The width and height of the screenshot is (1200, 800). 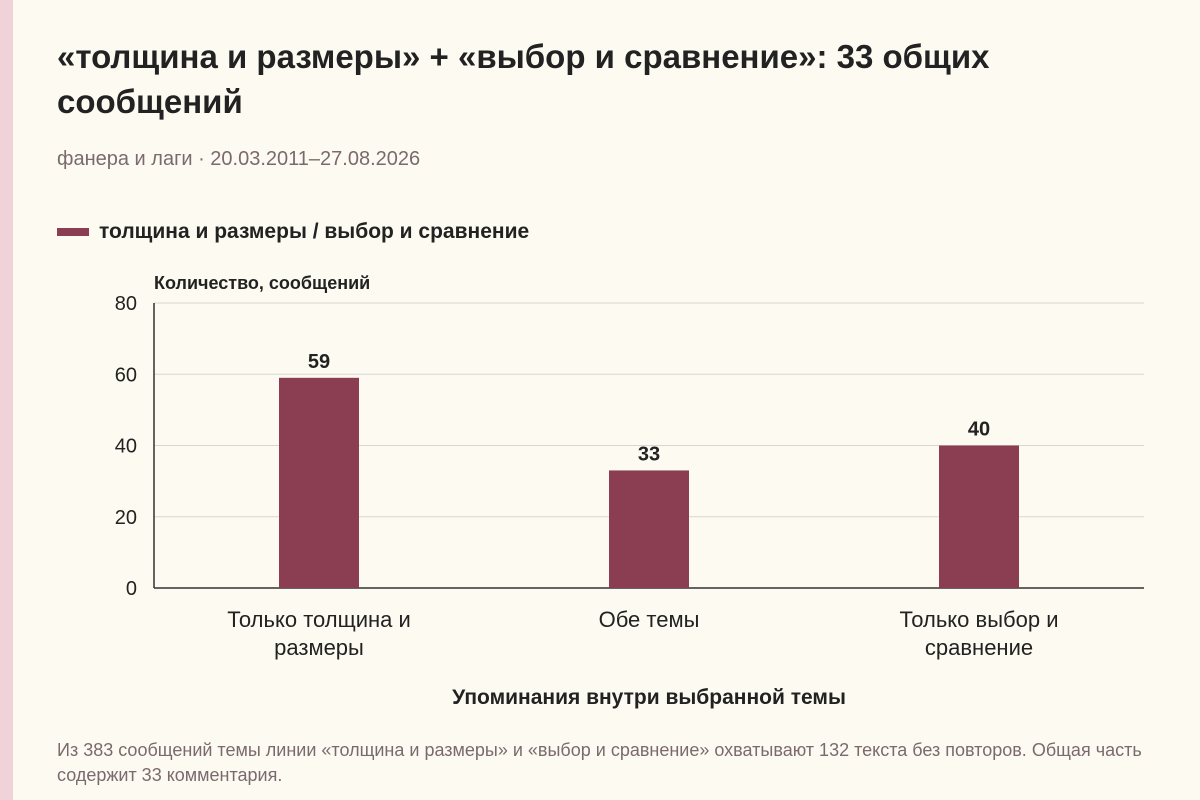 What do you see at coordinates (262, 283) in the screenshot?
I see `y-axis-label: Количество, сообщений` at bounding box center [262, 283].